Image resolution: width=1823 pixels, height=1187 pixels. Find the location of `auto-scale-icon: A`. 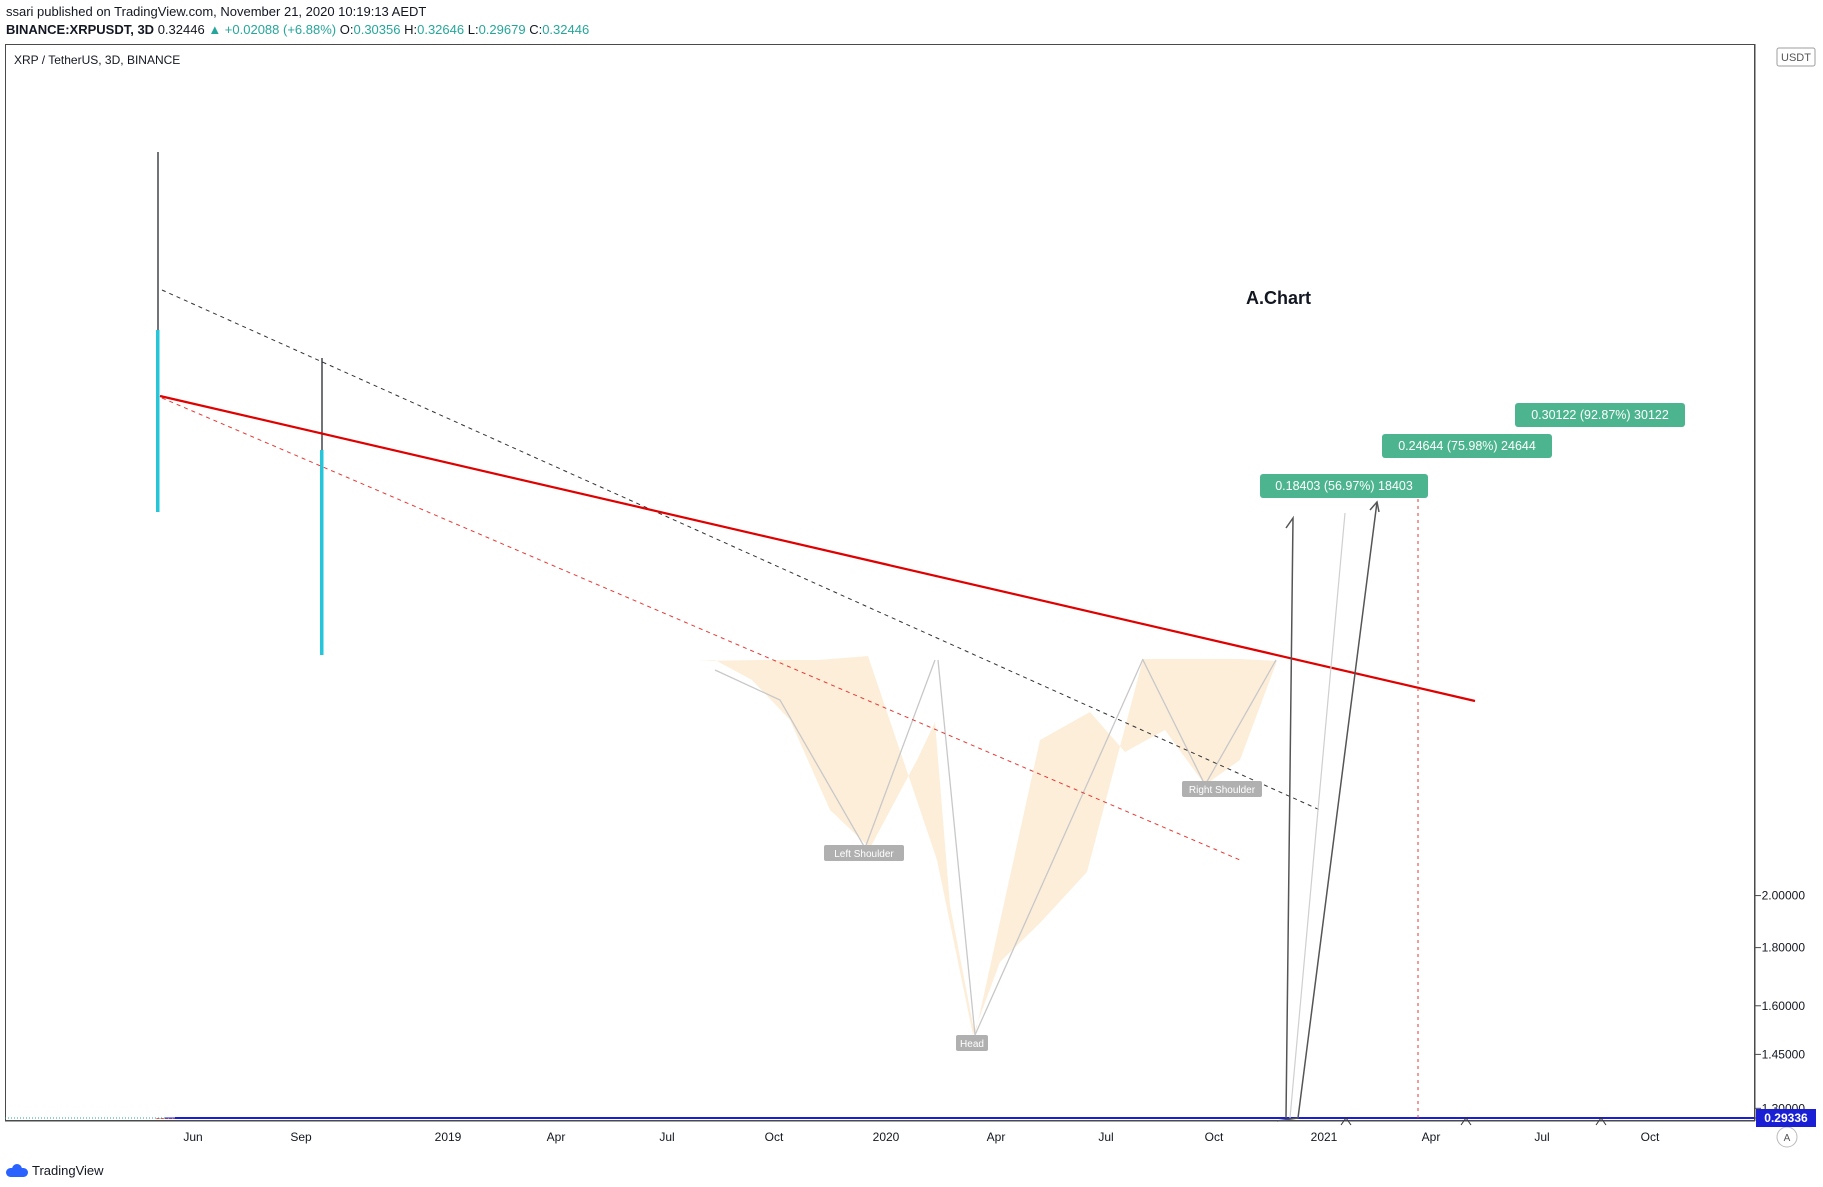

auto-scale-icon: A is located at coordinates (1787, 1138).